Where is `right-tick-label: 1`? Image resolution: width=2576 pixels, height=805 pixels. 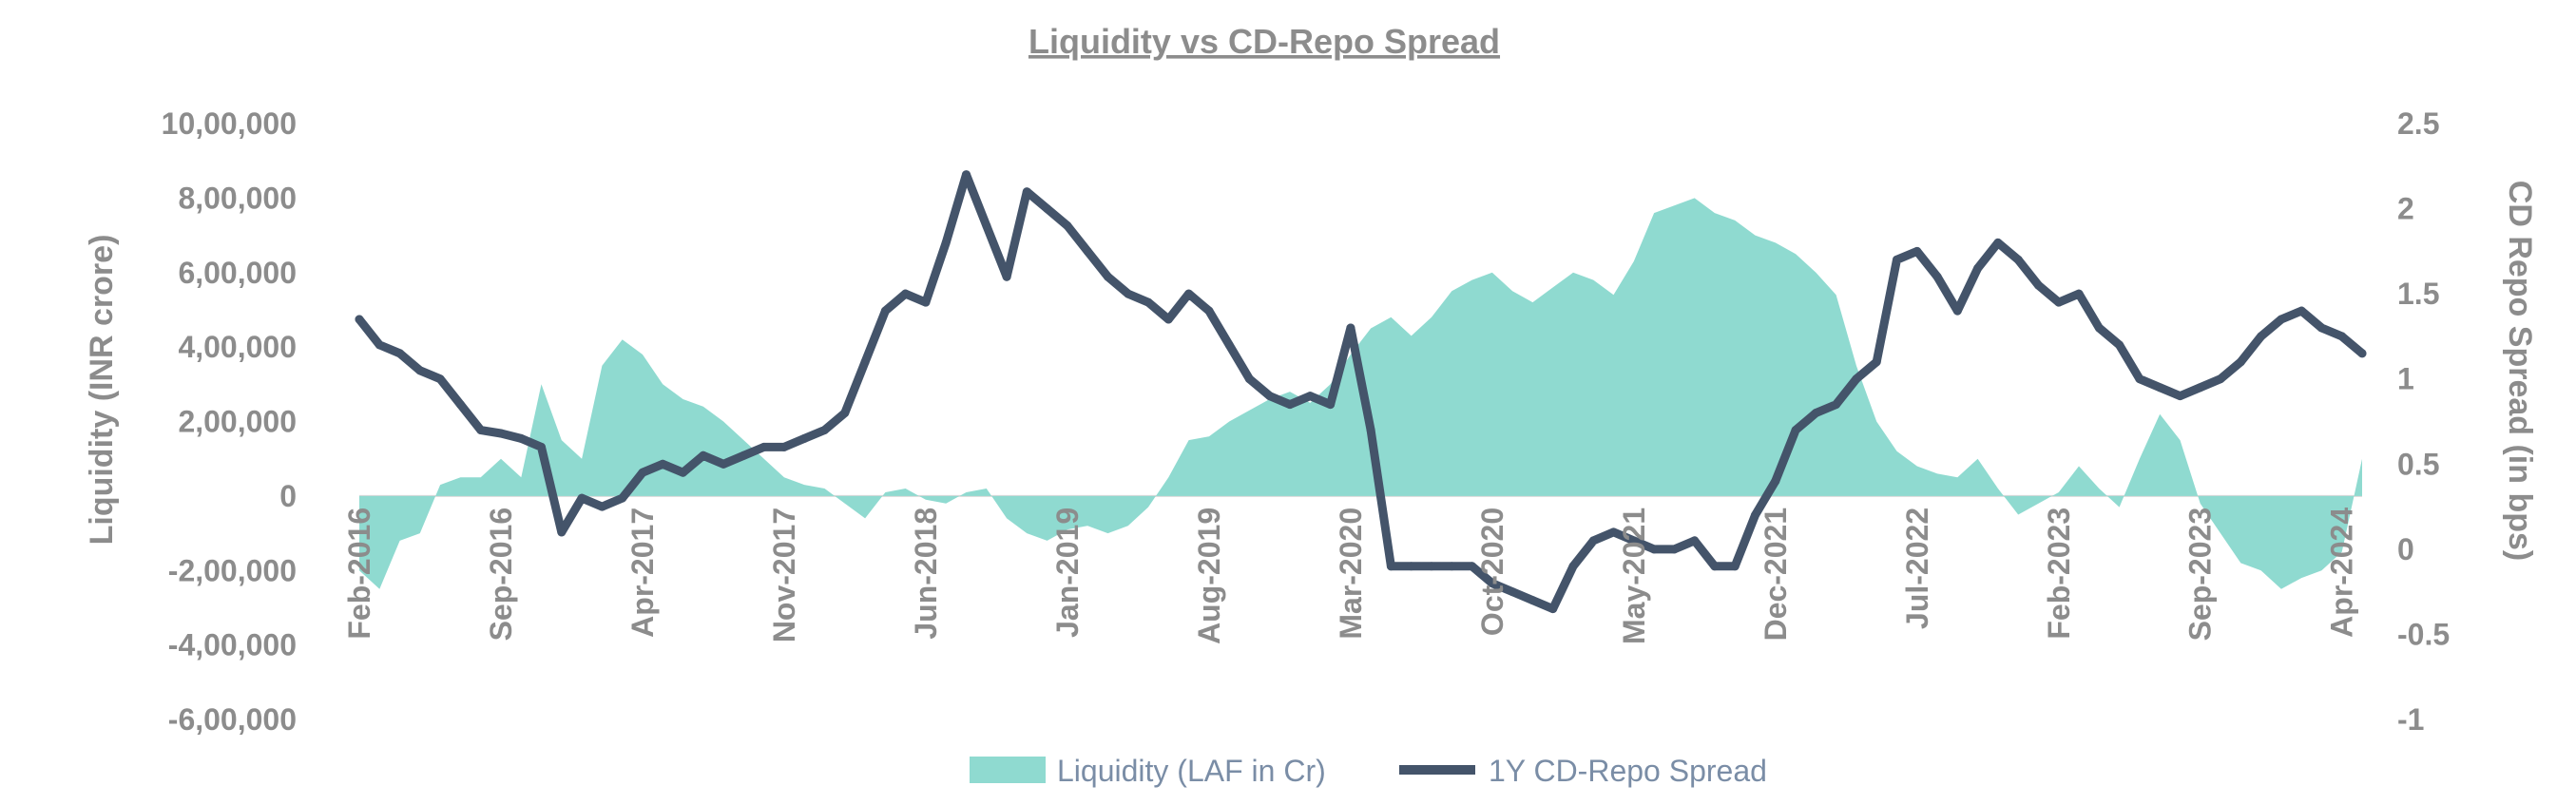 right-tick-label: 1 is located at coordinates (2406, 379).